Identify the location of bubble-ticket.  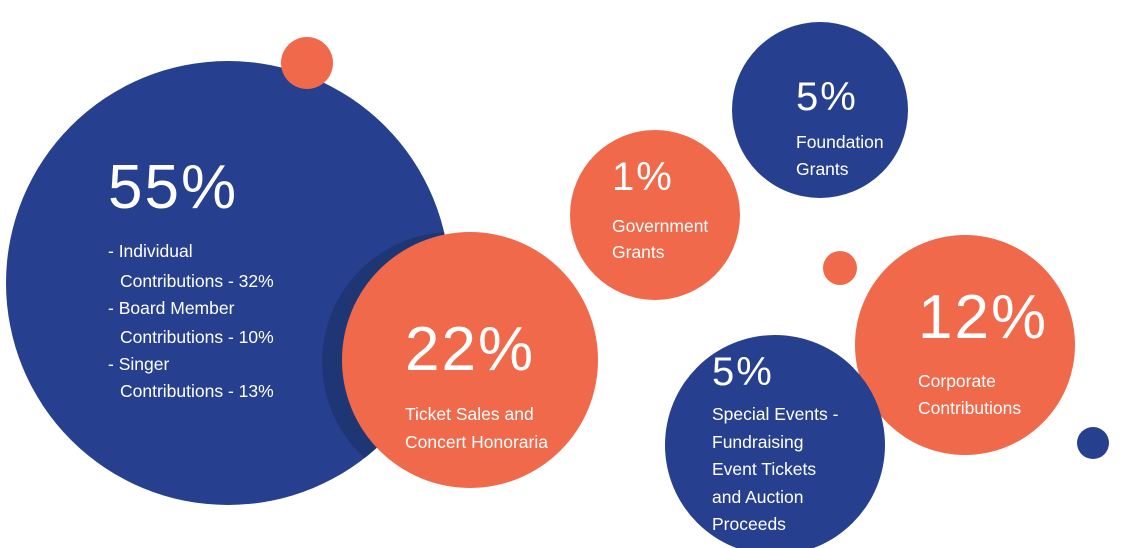
(470, 360).